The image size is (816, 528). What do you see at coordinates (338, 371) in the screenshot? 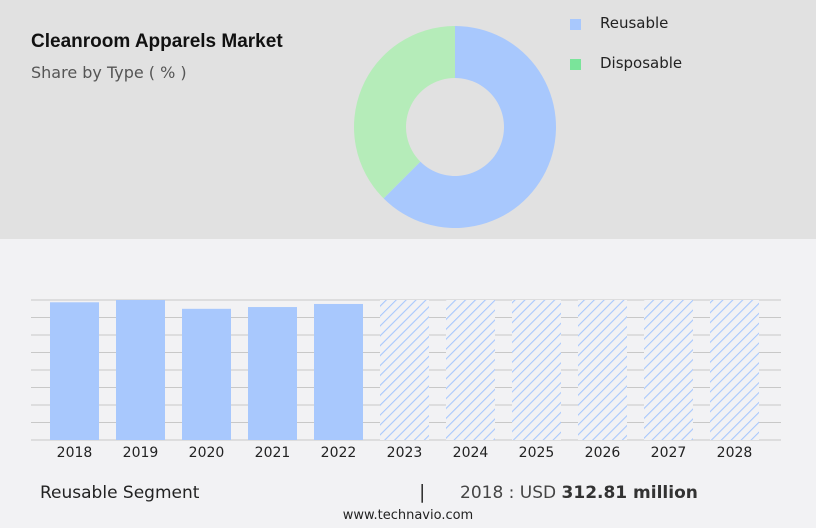
I see `bar-2022` at bounding box center [338, 371].